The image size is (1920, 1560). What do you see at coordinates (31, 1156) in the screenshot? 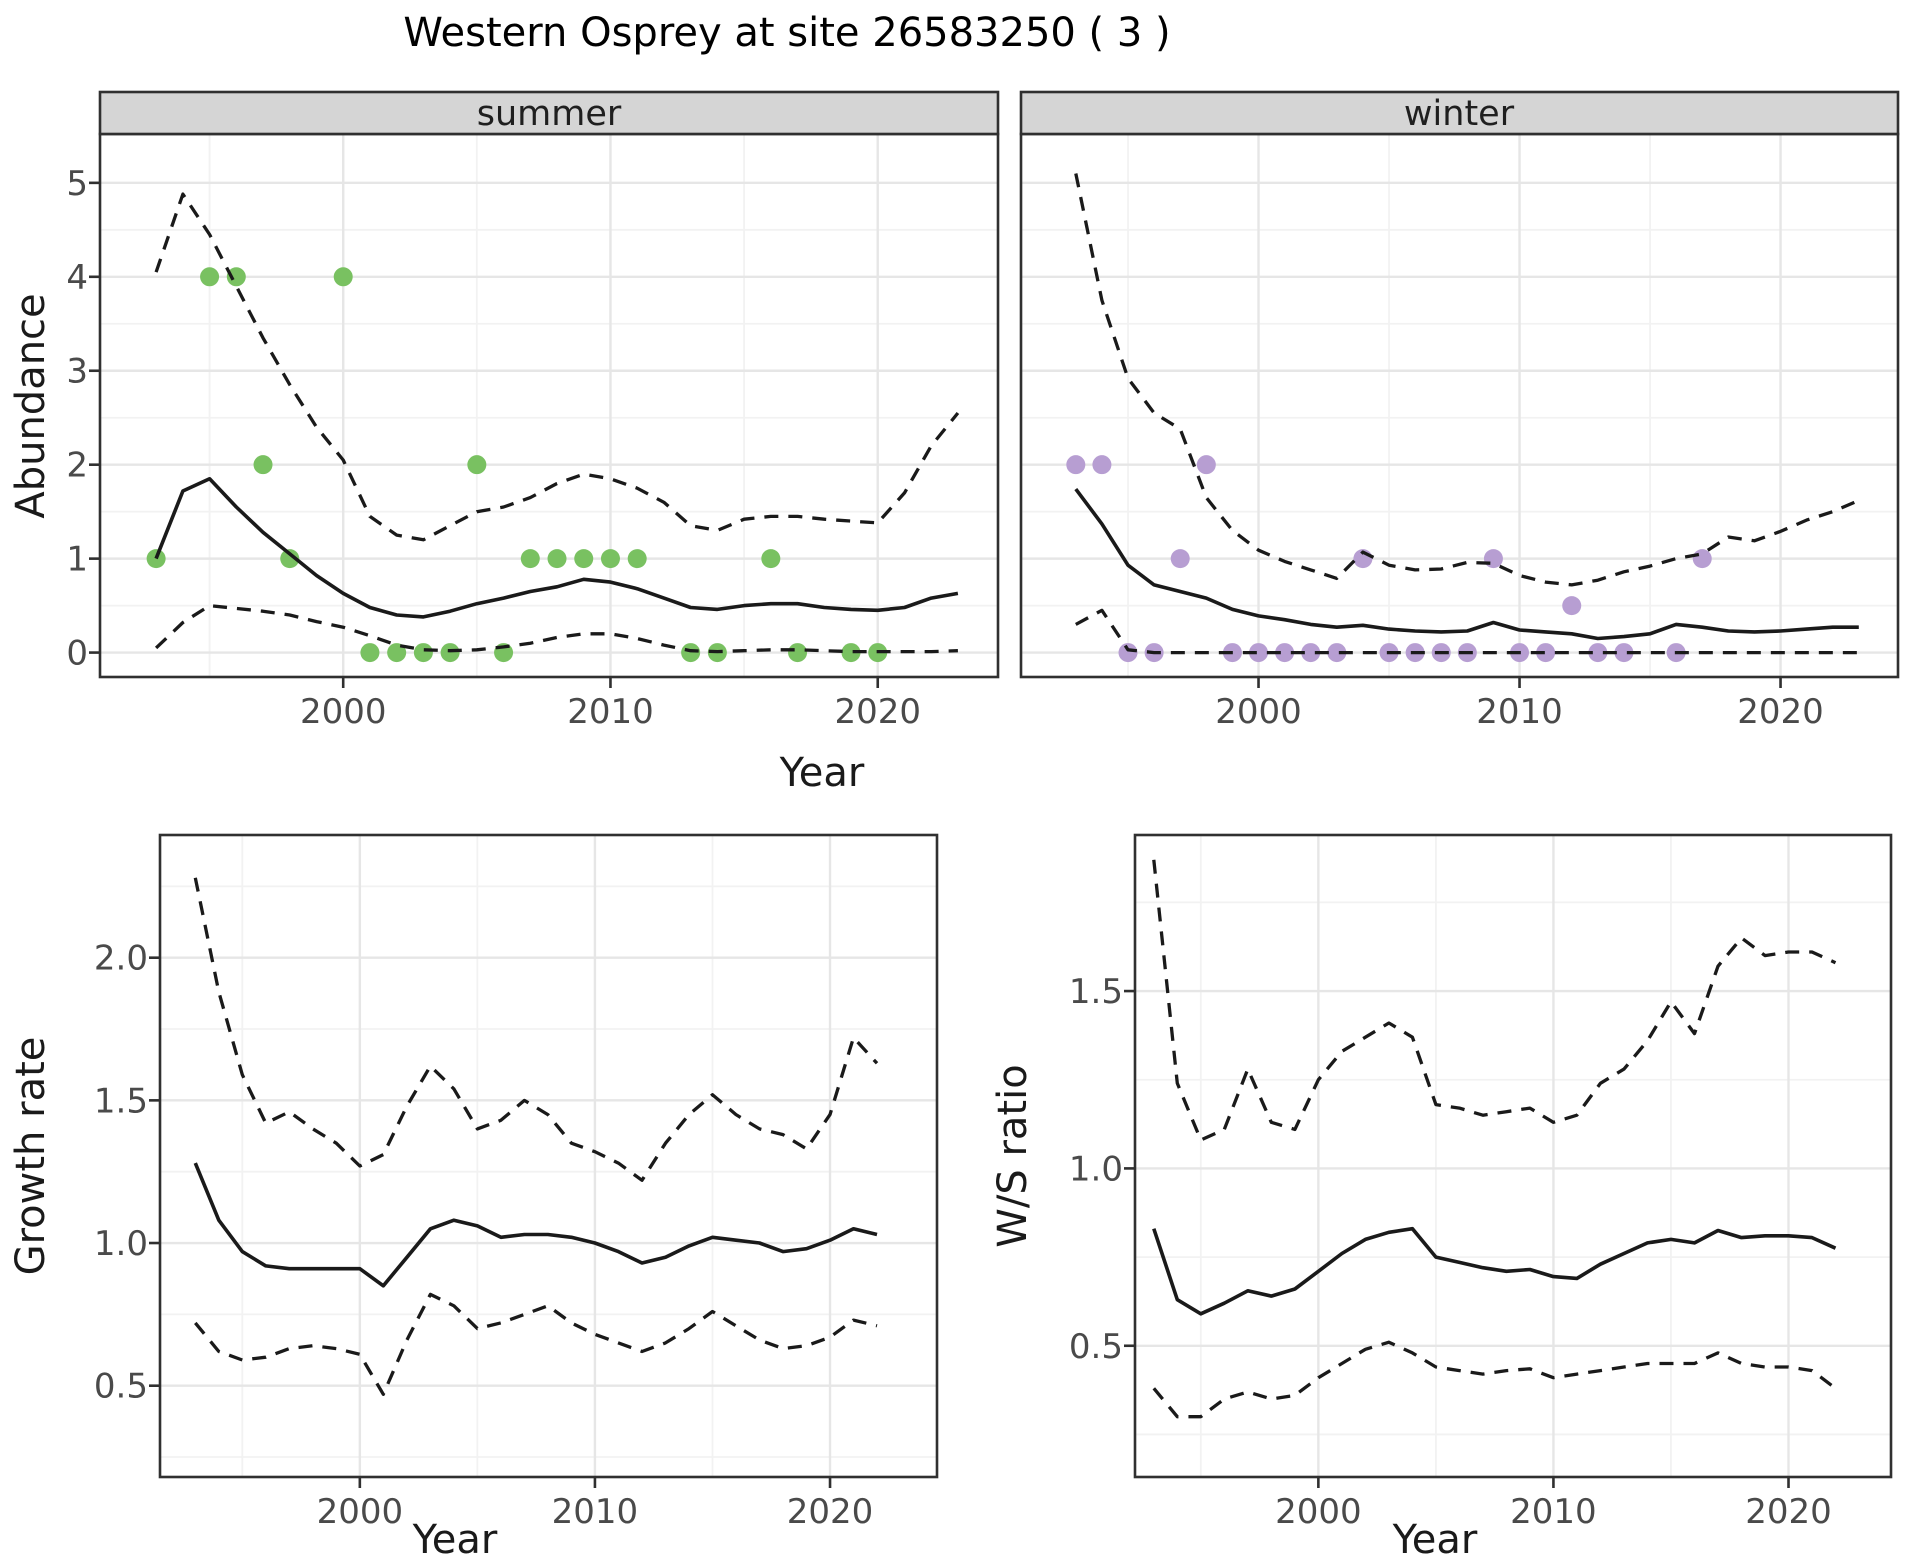
I see `y-axis-title-growth-rate: Growth rate` at bounding box center [31, 1156].